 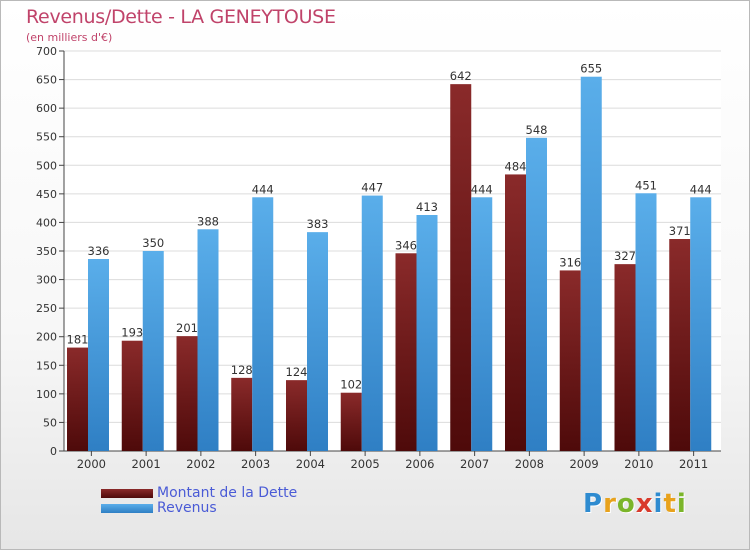 What do you see at coordinates (427, 207) in the screenshot?
I see `data-label-revenus: 413` at bounding box center [427, 207].